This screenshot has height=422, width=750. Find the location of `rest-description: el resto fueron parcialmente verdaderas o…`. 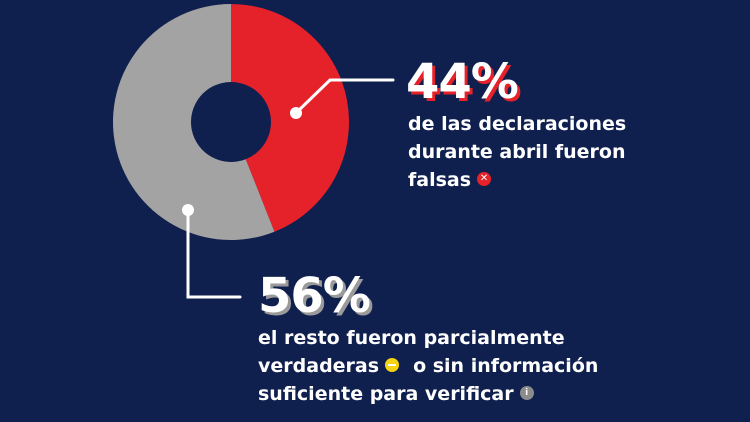

rest-description: el resto fueron parcialmente verdaderas o… is located at coordinates (428, 366).